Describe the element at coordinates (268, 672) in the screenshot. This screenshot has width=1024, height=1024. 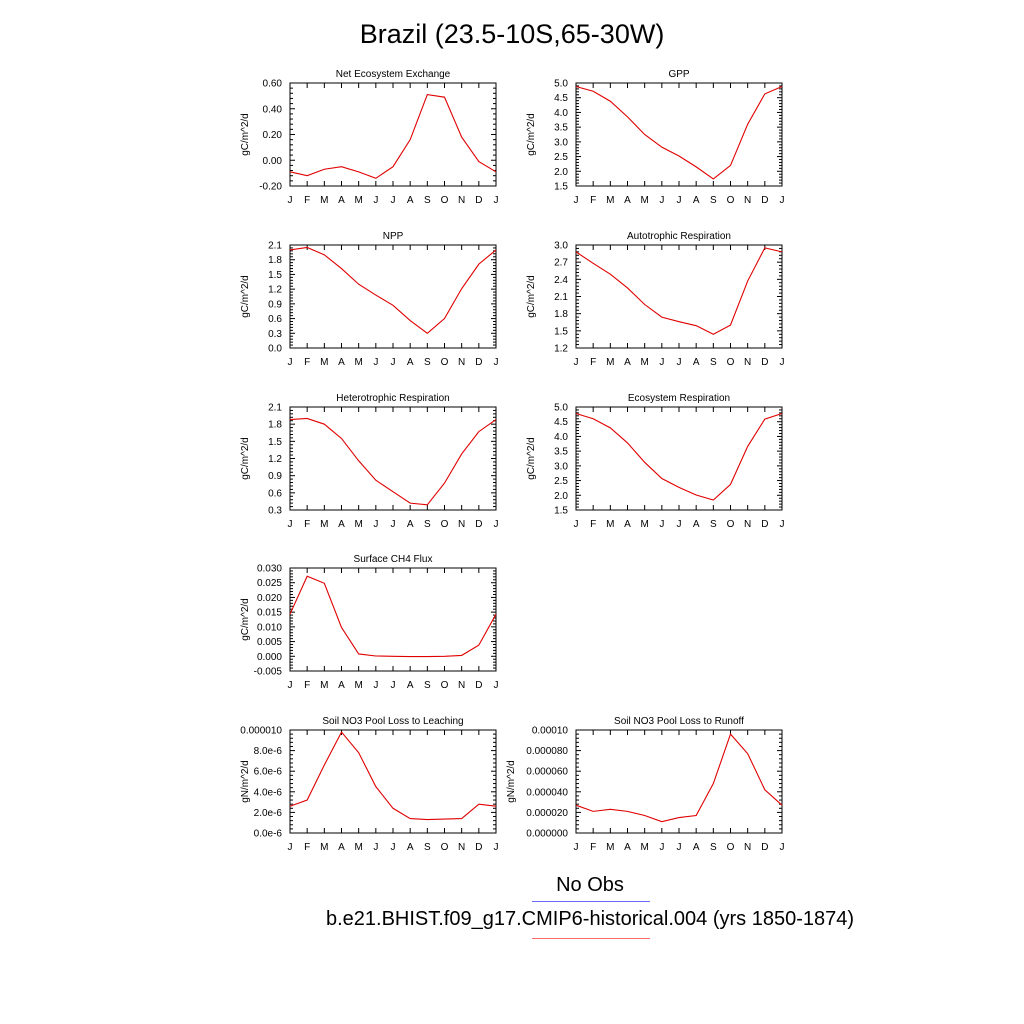
I see `y-tick-label: -0.005` at that location.